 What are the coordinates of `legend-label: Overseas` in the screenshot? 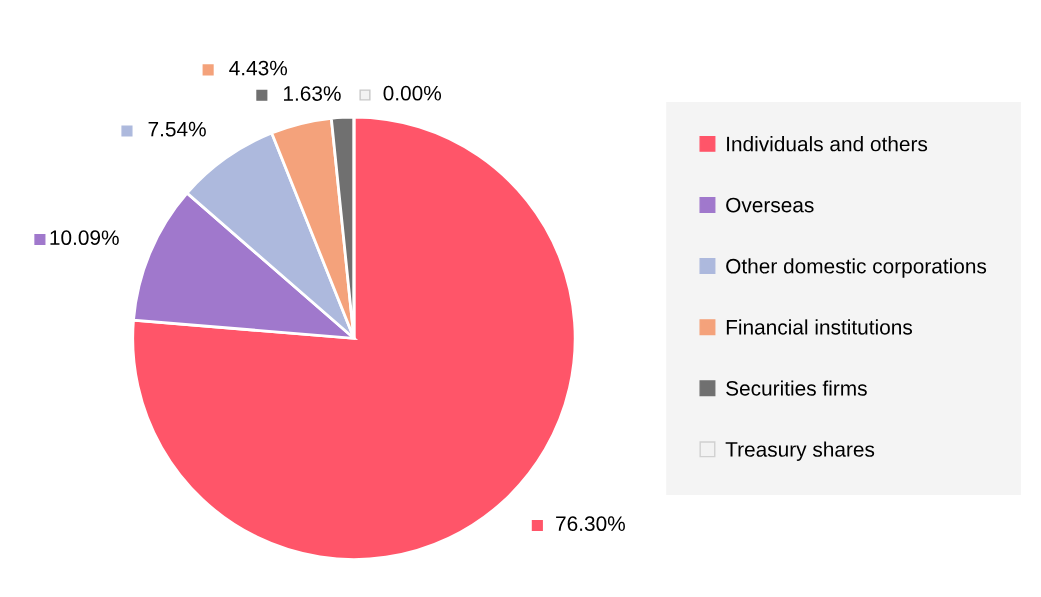 It's located at (770, 205).